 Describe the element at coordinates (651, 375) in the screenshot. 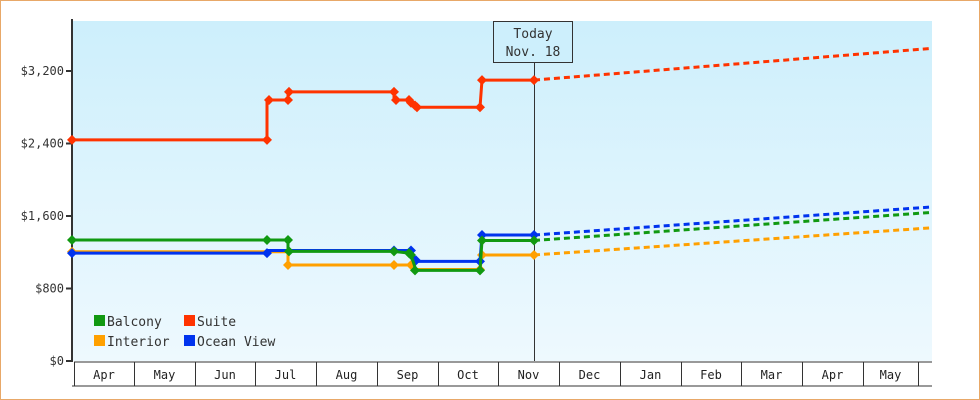

I see `month-label: Jan` at that location.